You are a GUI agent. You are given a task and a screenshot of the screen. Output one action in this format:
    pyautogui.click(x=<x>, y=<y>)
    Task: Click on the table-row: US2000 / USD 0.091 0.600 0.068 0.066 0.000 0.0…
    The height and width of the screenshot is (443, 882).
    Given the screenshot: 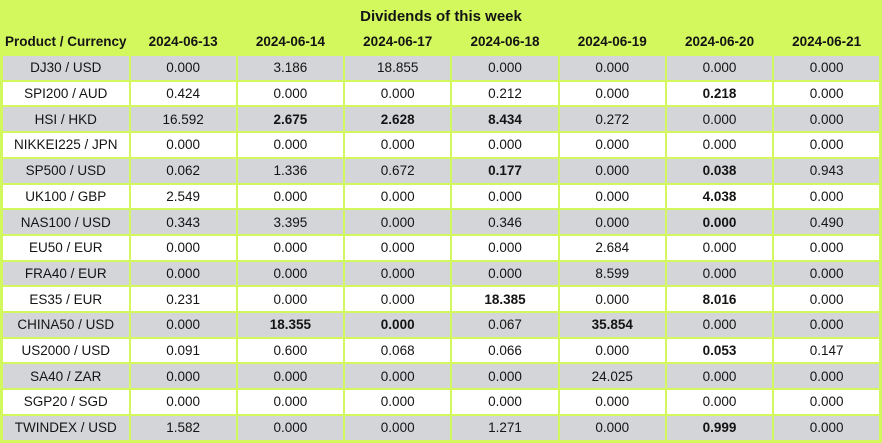 What is the action you would take?
    pyautogui.click(x=441, y=350)
    